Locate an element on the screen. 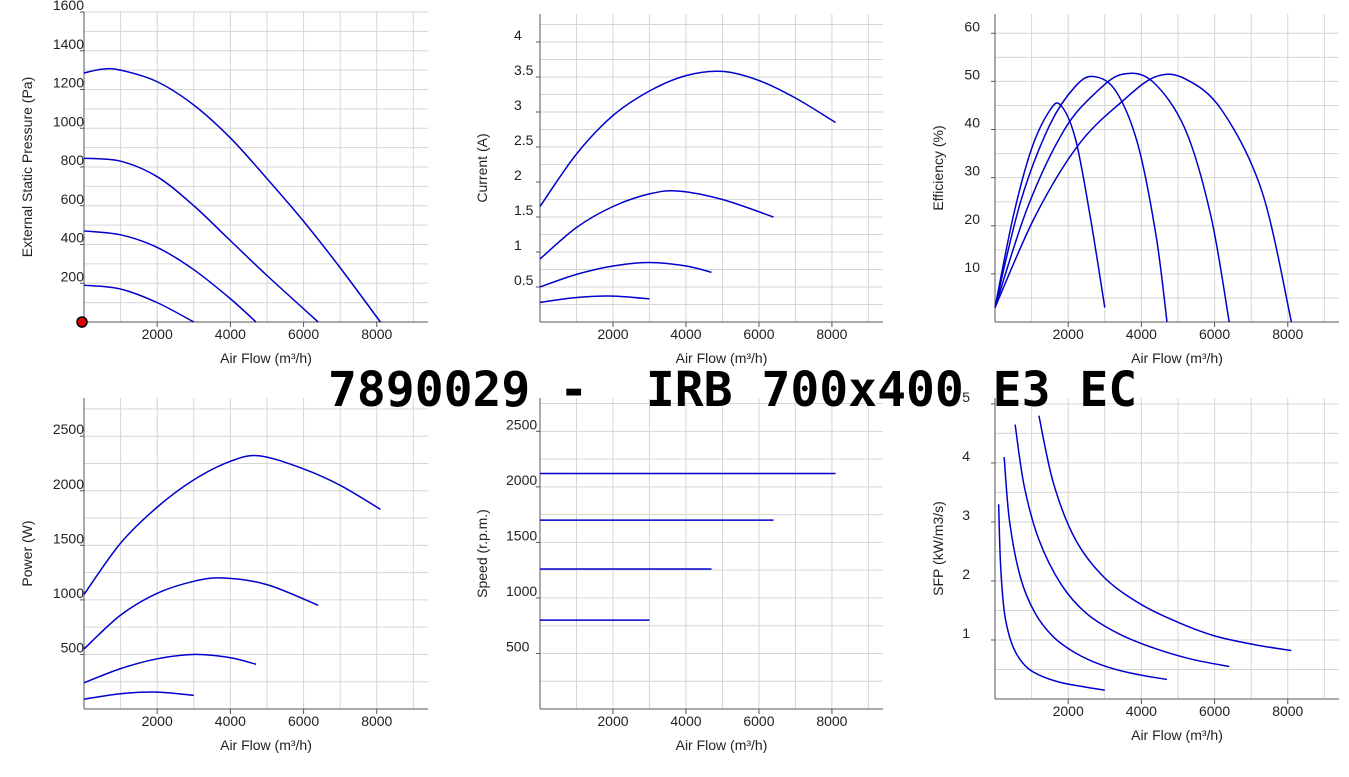 The image size is (1349, 777). y-tick-label: 20 is located at coordinates (972, 219).